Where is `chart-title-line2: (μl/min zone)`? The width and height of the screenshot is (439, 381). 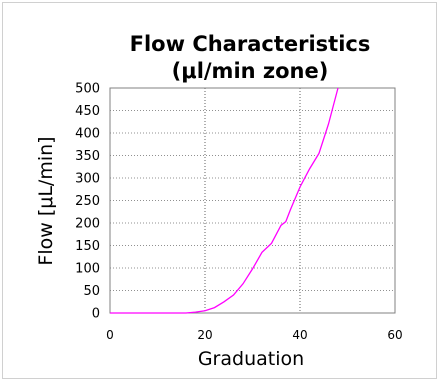 chart-title-line2: (μl/min zone) is located at coordinates (250, 71).